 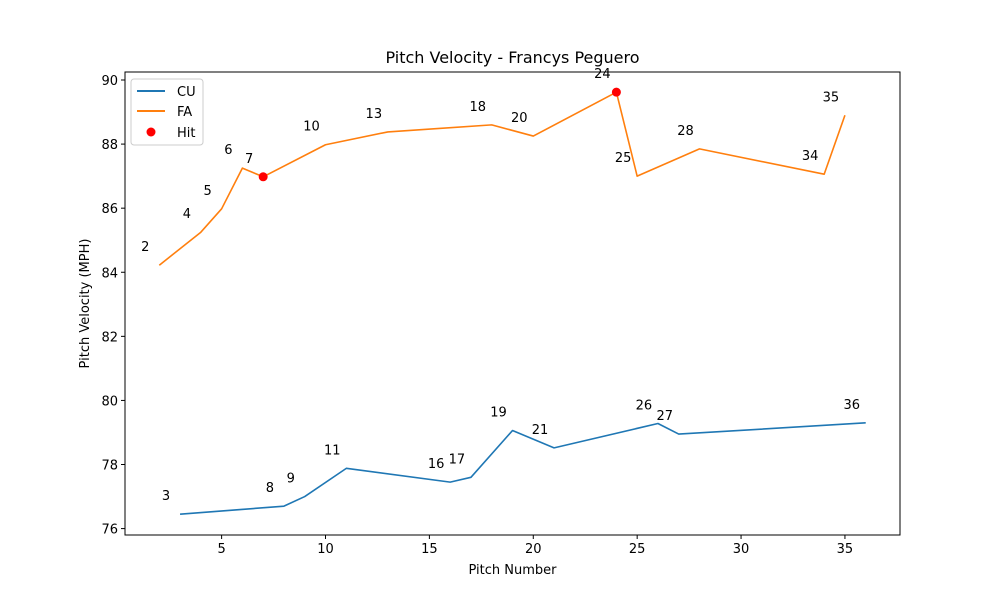 What do you see at coordinates (109, 530) in the screenshot?
I see `y-tick-label: 76` at bounding box center [109, 530].